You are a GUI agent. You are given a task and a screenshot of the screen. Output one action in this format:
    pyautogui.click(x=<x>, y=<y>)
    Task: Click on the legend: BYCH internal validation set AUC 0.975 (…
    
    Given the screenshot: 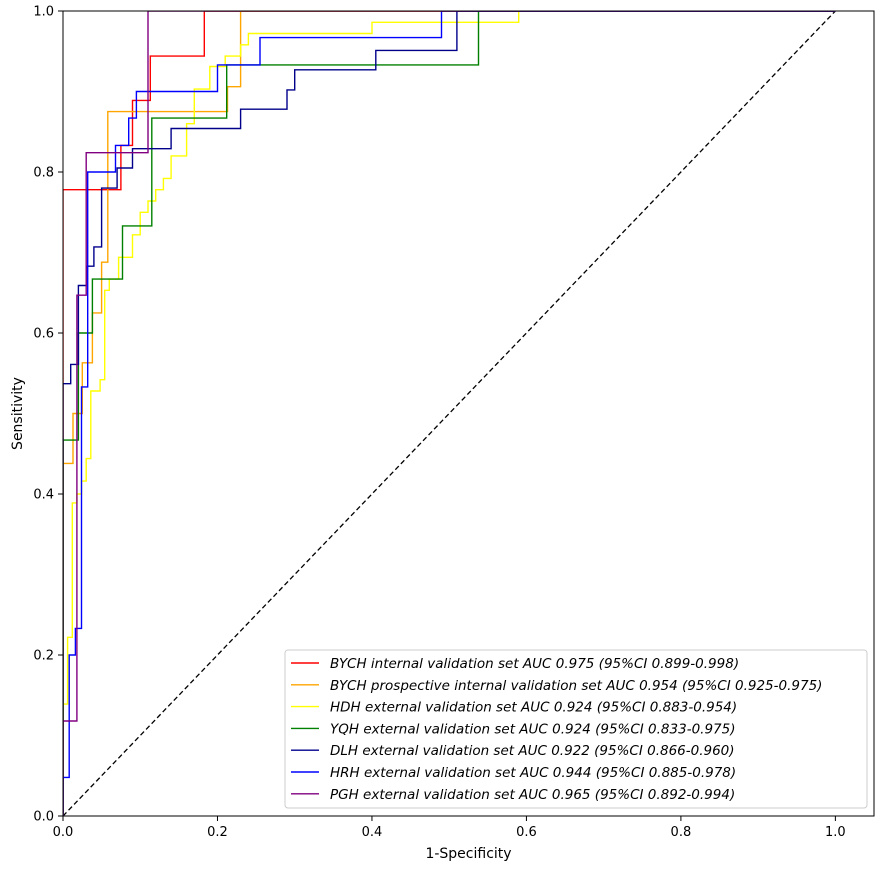 What is the action you would take?
    pyautogui.click(x=576, y=729)
    